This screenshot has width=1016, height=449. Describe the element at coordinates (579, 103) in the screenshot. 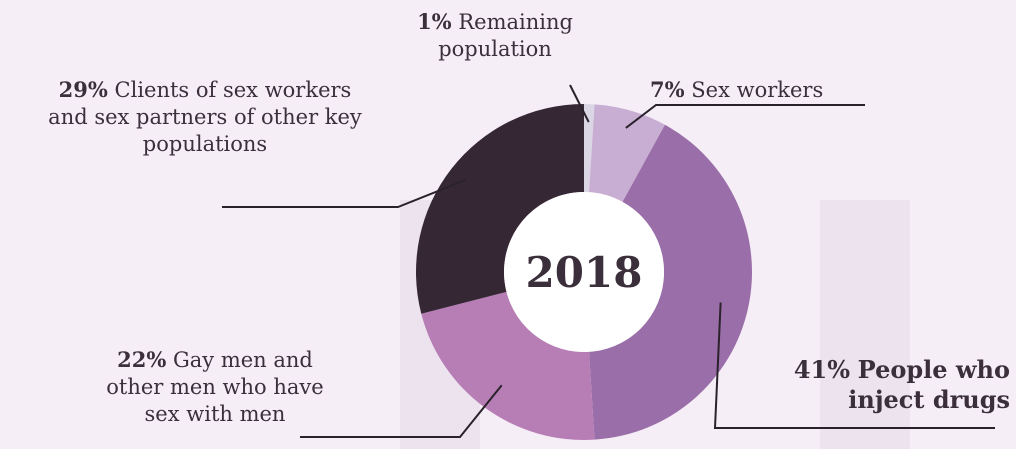

I see `leader-line-remaining-population` at that location.